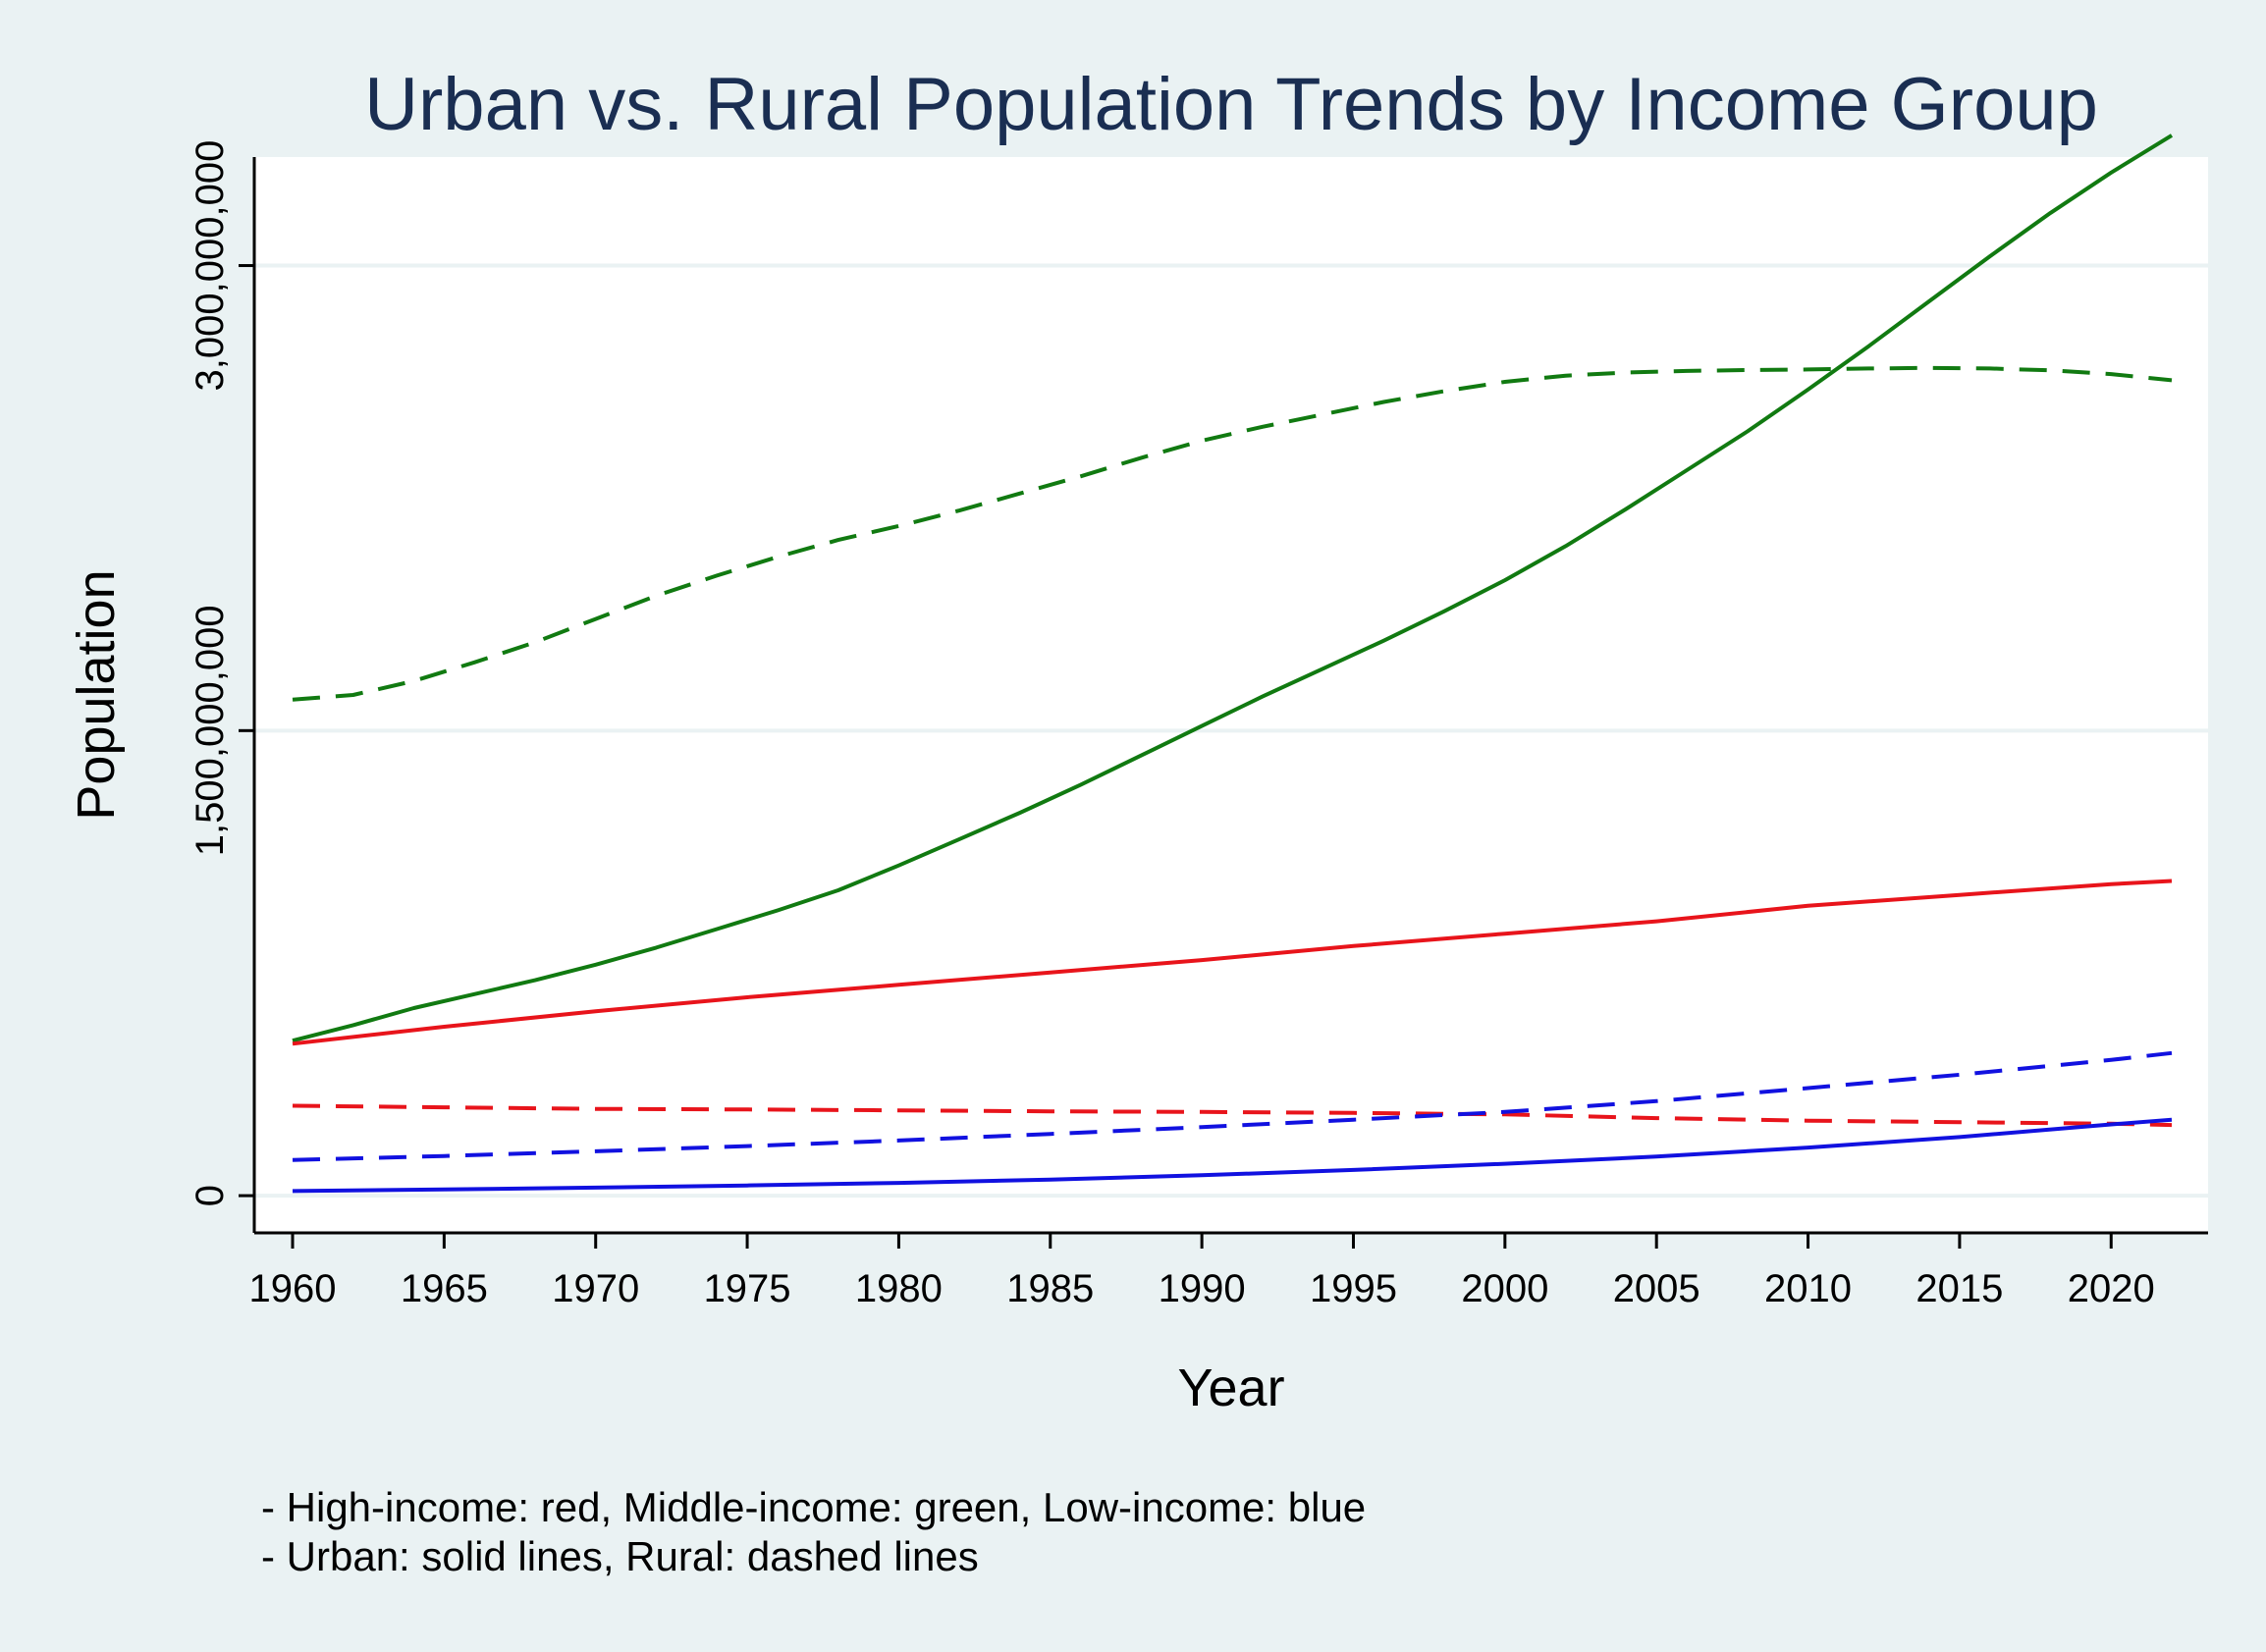  Describe the element at coordinates (595, 1288) in the screenshot. I see `x-tick-label: 1970` at that location.